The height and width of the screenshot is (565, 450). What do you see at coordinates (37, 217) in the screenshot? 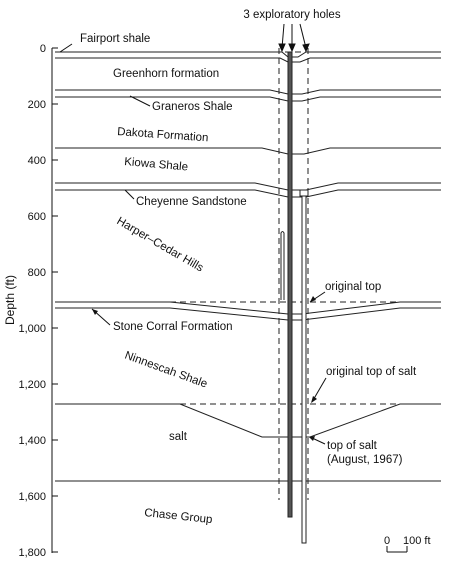
I see `depth-tick-600: 600` at bounding box center [37, 217].